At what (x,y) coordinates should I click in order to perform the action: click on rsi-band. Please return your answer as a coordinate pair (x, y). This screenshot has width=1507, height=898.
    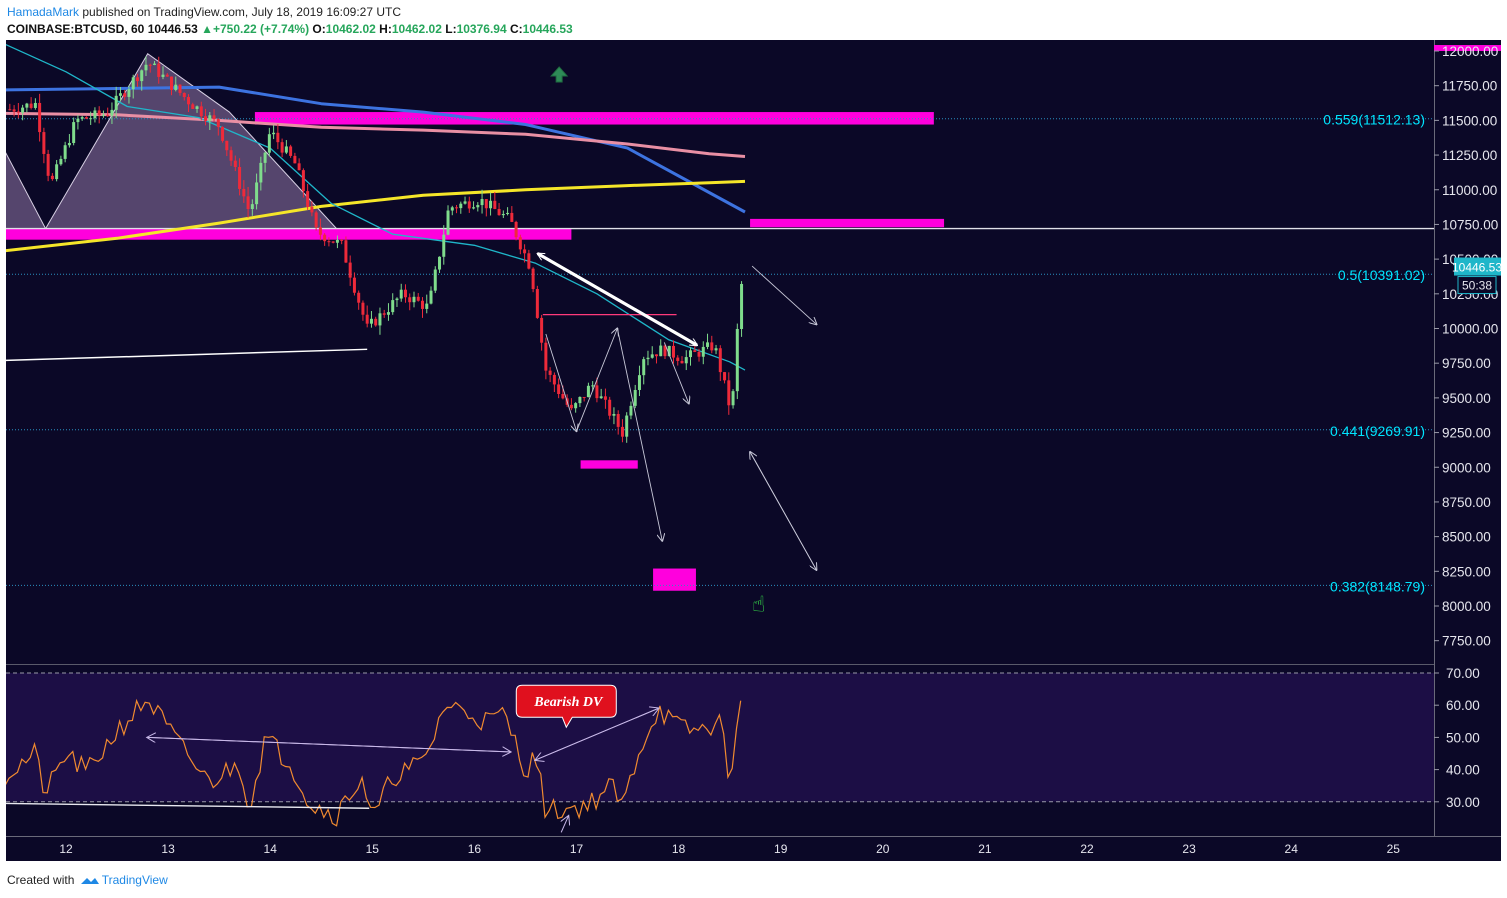
    Looking at the image, I should click on (720, 737).